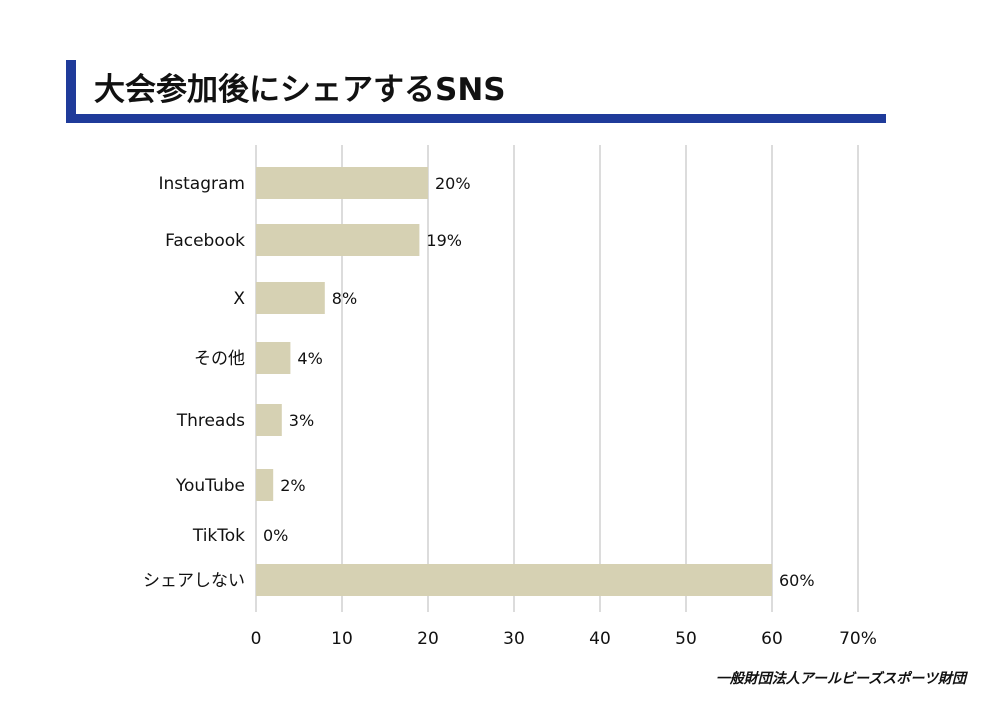 The height and width of the screenshot is (712, 1000). I want to click on x-tick-label: 0, so click(256, 639).